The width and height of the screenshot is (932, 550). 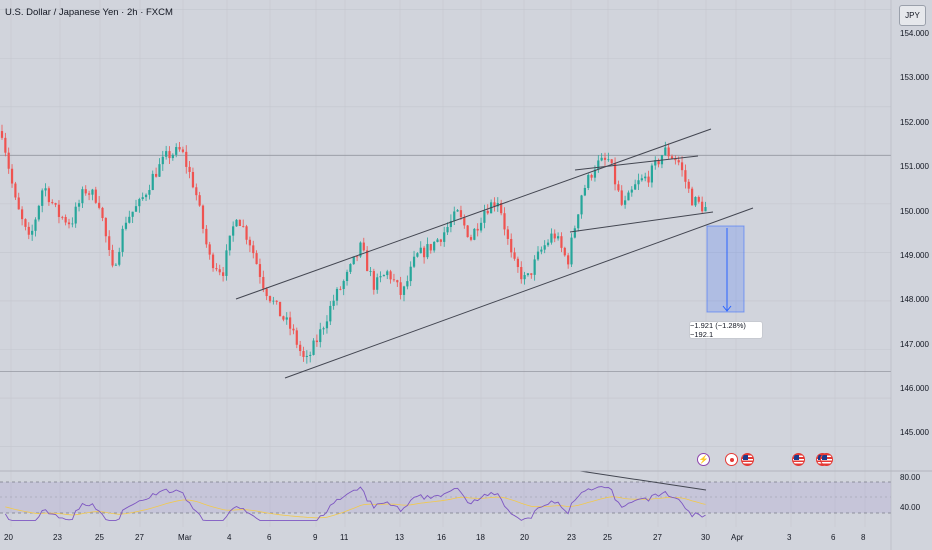 What do you see at coordinates (703, 459) in the screenshot?
I see `lightning-icon: ⚡` at bounding box center [703, 459].